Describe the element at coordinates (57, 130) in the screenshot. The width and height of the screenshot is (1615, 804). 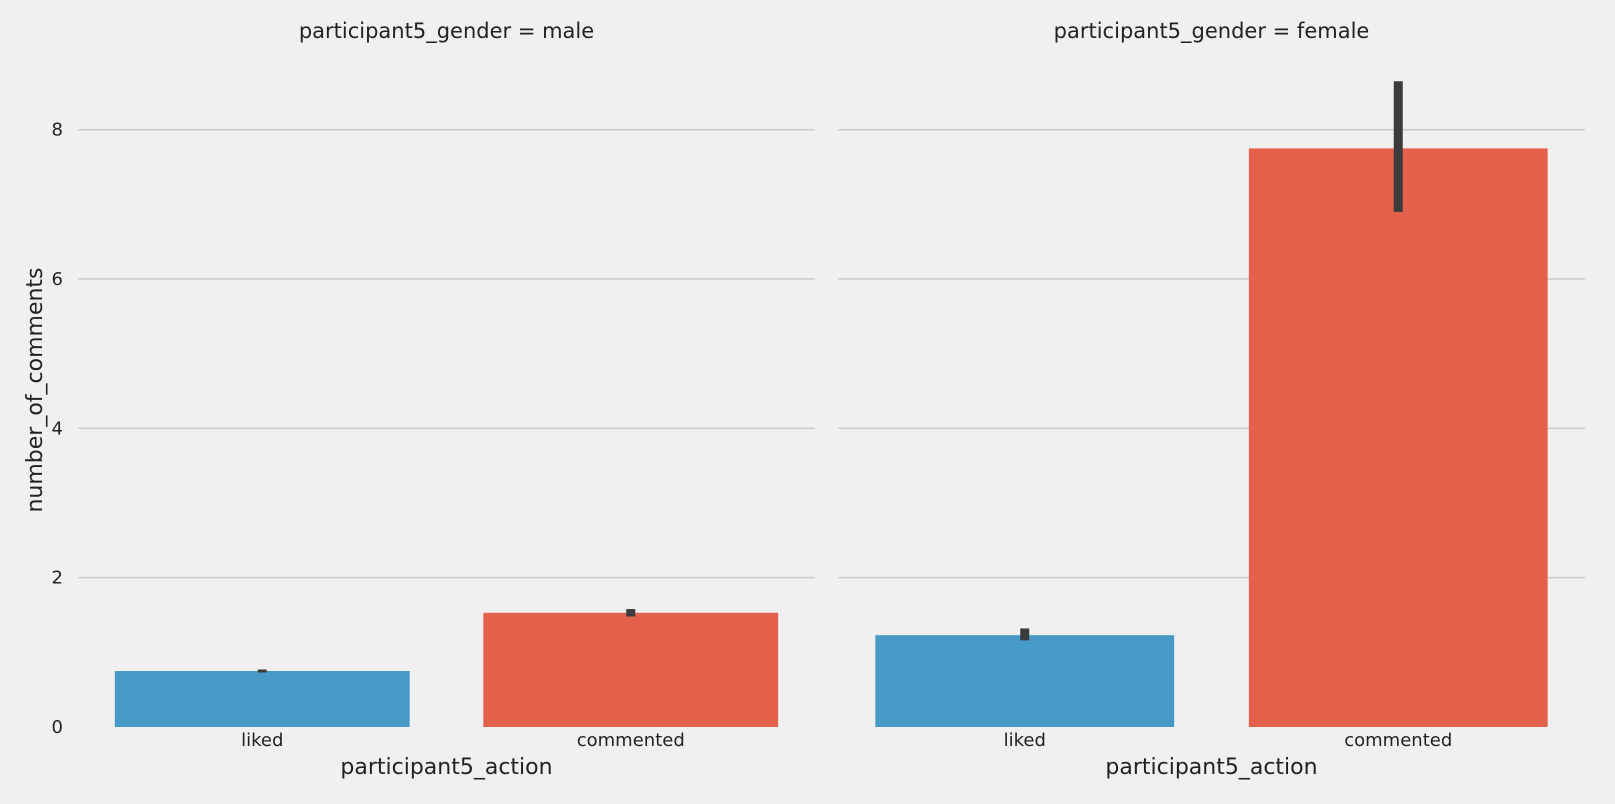
I see `y-tick-label: 8` at that location.